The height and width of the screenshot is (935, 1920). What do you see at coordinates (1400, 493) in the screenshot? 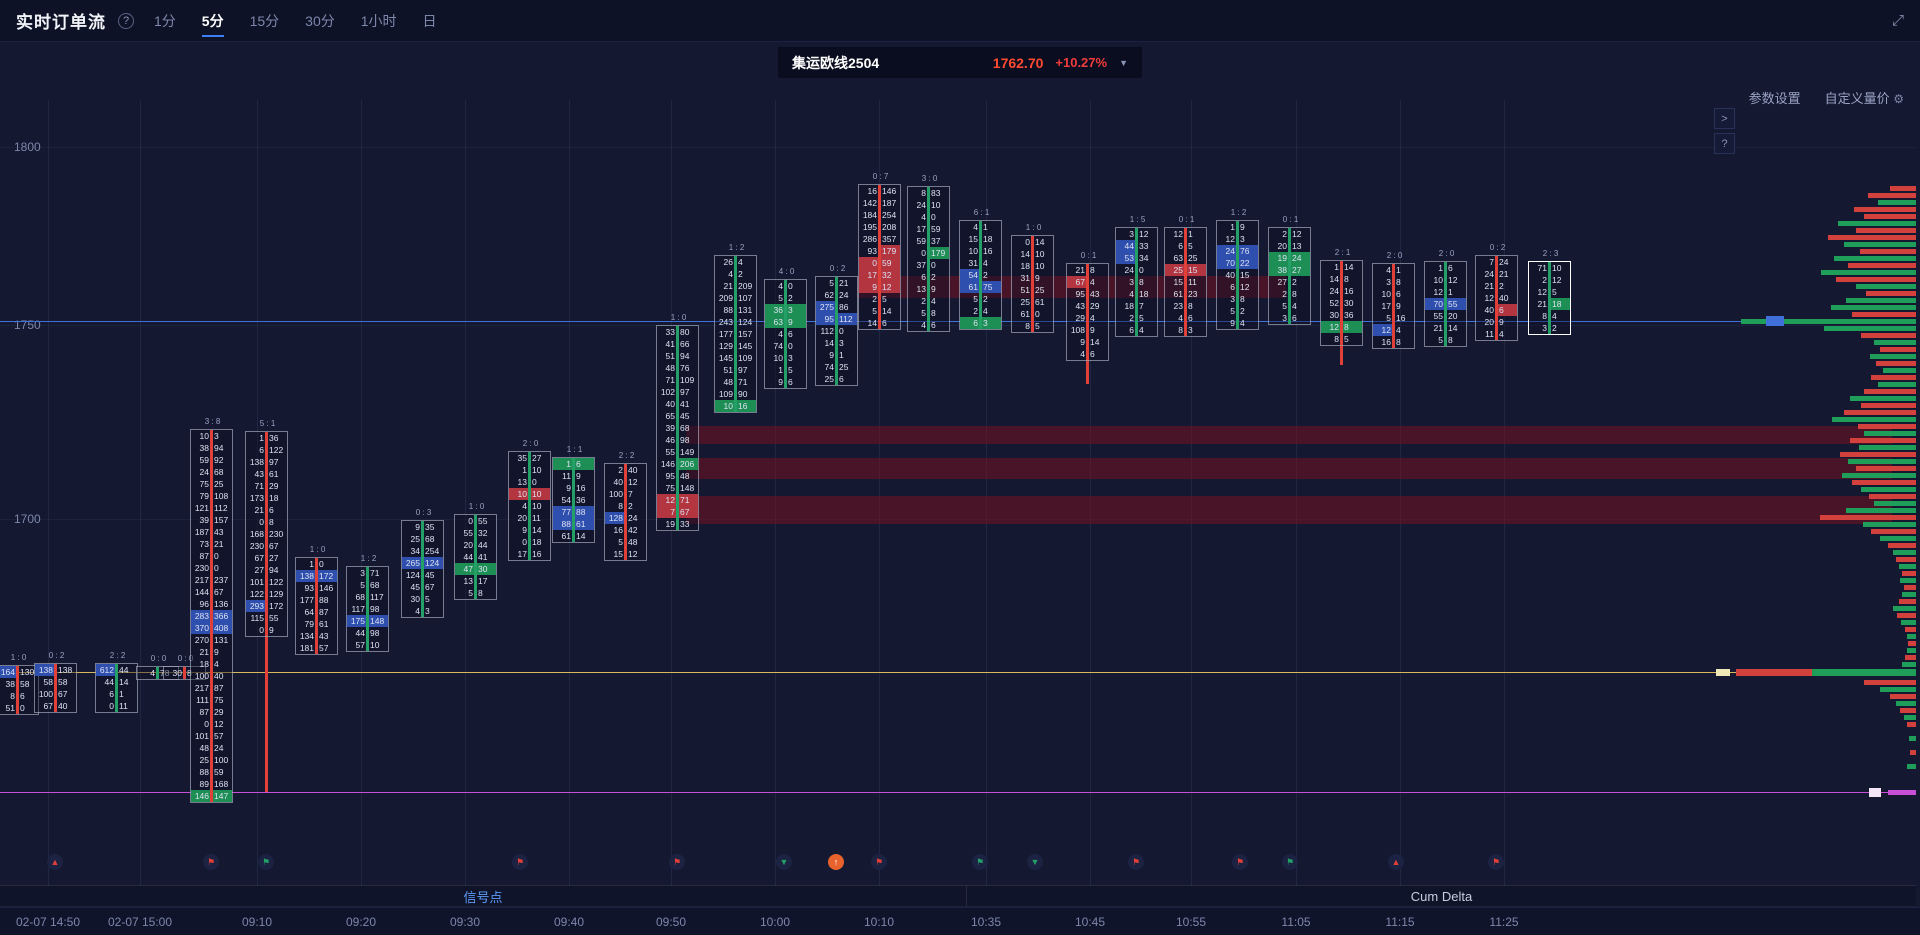
I see `gridline-vertical` at bounding box center [1400, 493].